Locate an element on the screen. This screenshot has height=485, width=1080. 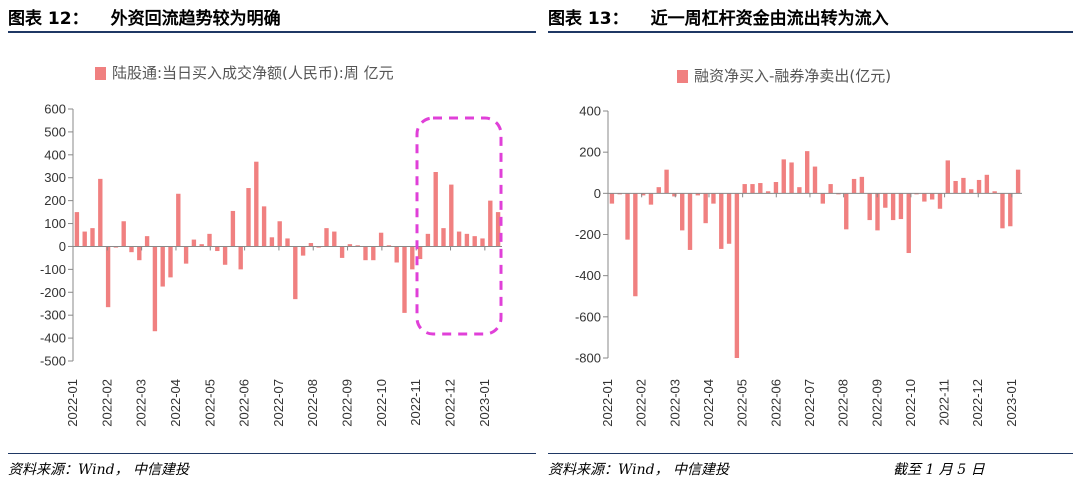
right-x-tick-label: 2023-01 is located at coordinates (1011, 403).